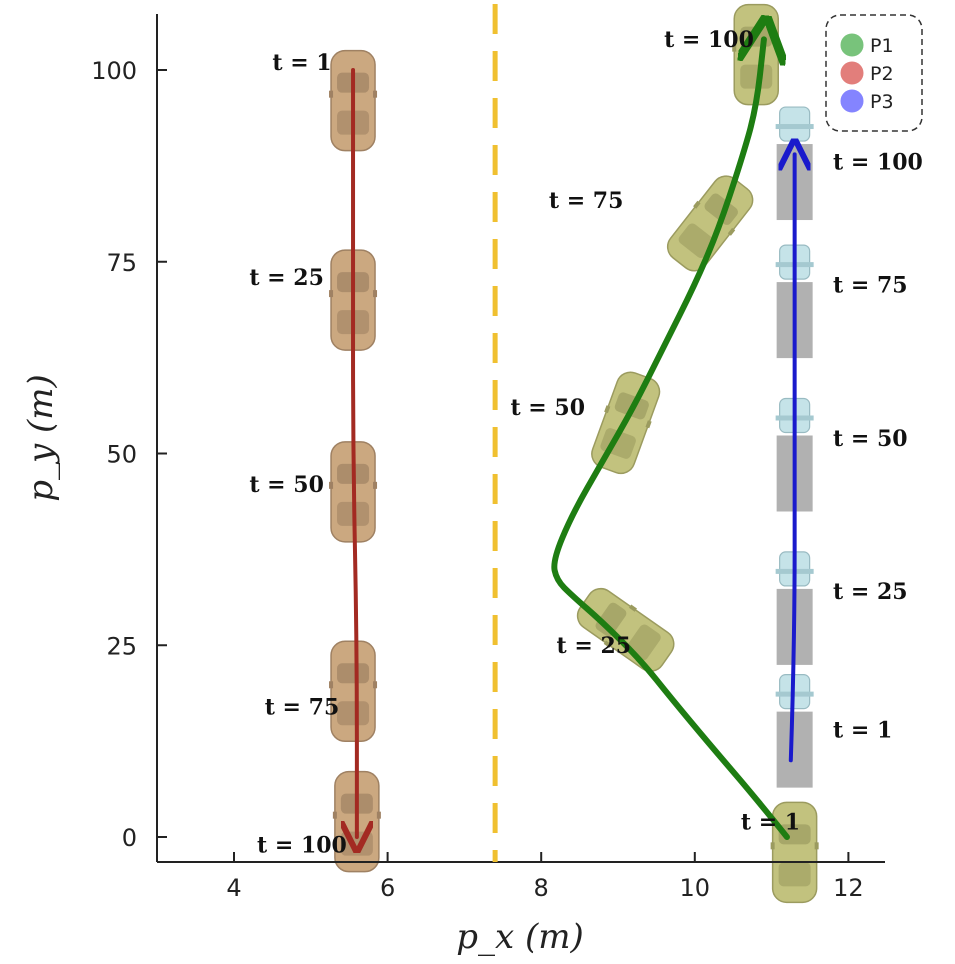 Image resolution: width=955 pixels, height=964 pixels. I want to click on legend-marker-p1, so click(852, 45).